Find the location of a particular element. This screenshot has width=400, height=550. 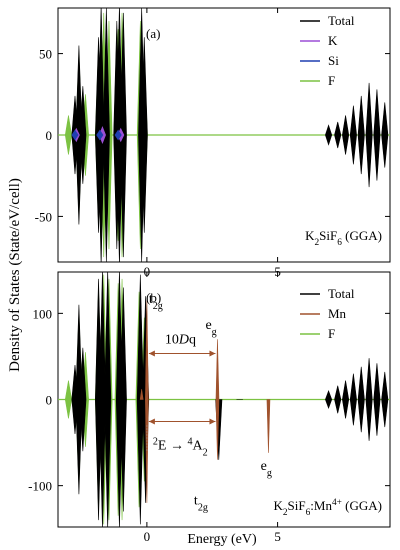

series-mn is located at coordinates (205, 401).